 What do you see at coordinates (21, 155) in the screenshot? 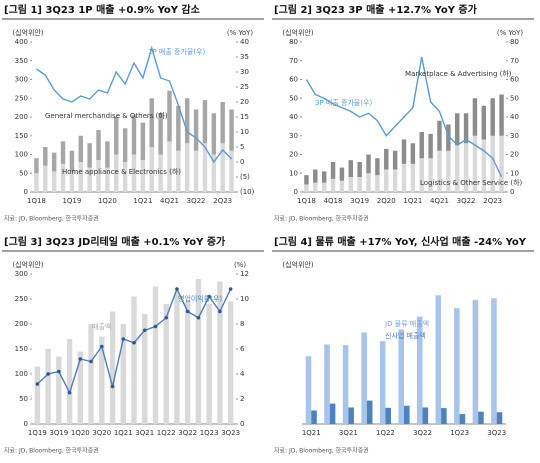
I see `y-tick-label: 100` at bounding box center [21, 155].